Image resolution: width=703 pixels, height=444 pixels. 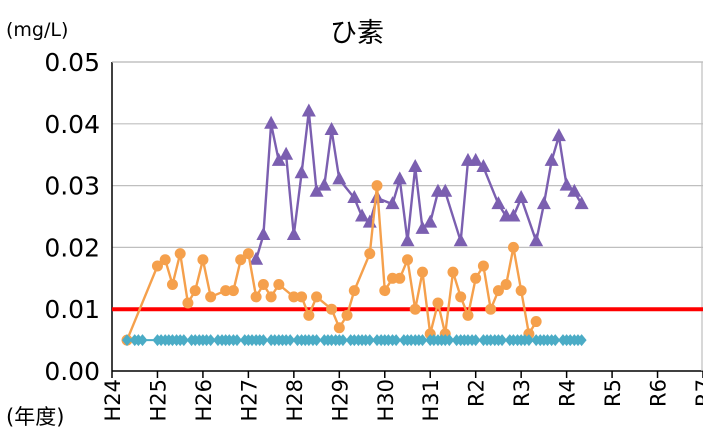 What do you see at coordinates (340, 400) in the screenshot?
I see `x-tick-label: H29` at bounding box center [340, 400].